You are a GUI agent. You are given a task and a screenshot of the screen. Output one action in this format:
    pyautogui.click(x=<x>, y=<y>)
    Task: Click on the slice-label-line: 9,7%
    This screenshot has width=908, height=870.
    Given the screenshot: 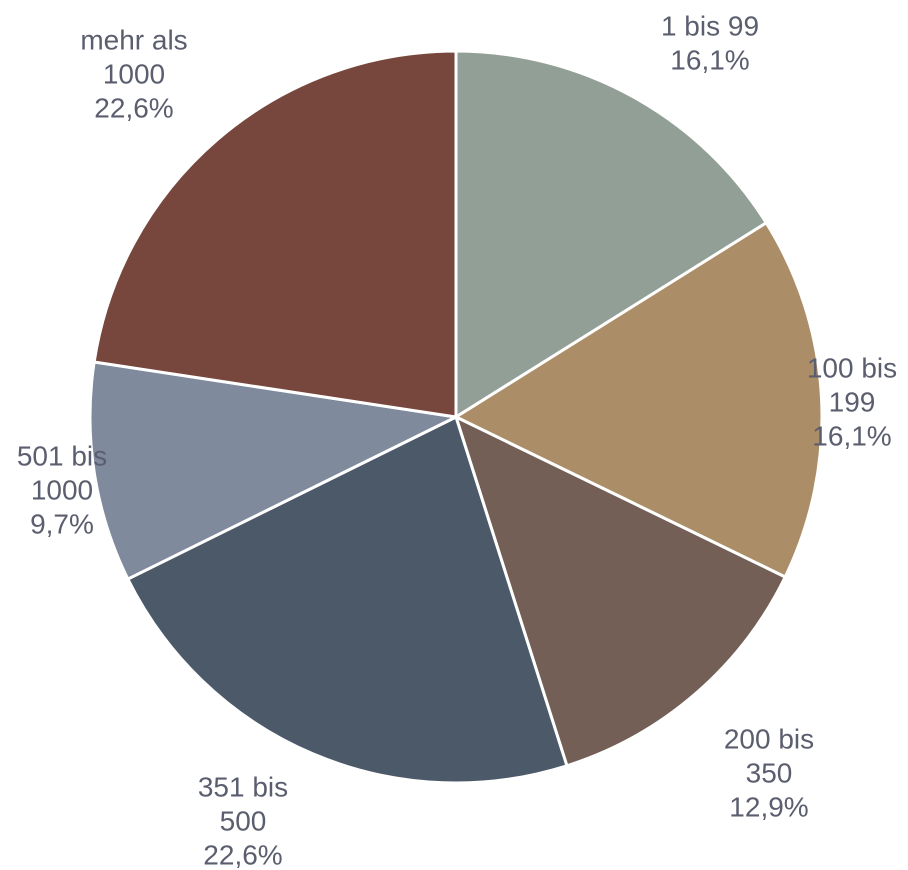 What is the action you would take?
    pyautogui.click(x=62, y=523)
    